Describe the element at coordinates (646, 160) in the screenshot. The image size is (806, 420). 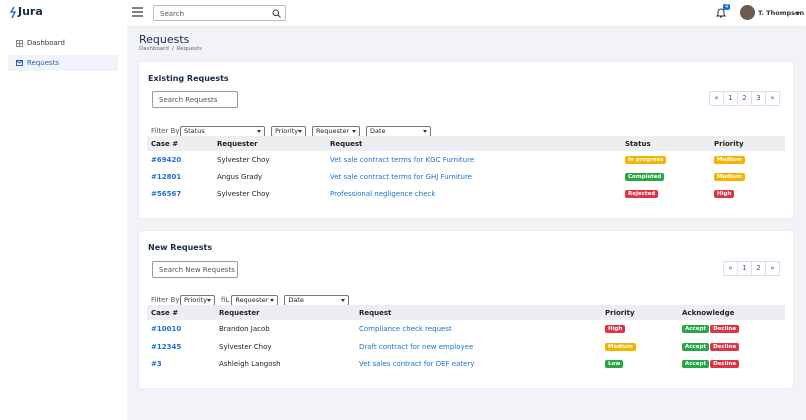
I see `status-badge: In progress` at that location.